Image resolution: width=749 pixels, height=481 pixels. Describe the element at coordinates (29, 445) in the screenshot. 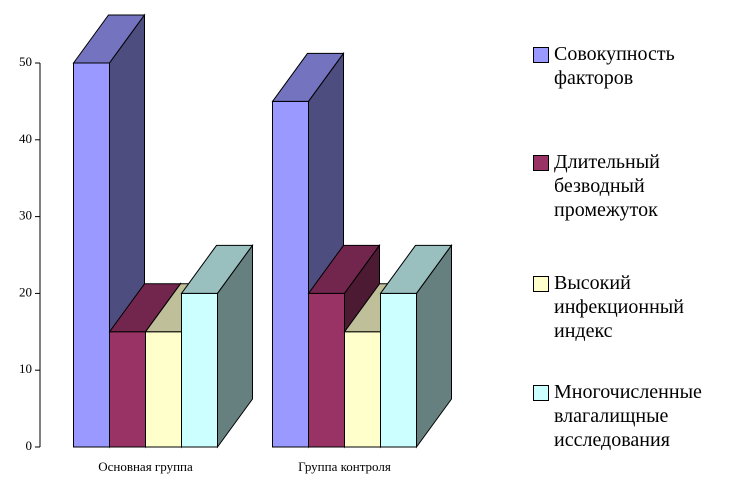

I see `y-tick-label: 0` at that location.